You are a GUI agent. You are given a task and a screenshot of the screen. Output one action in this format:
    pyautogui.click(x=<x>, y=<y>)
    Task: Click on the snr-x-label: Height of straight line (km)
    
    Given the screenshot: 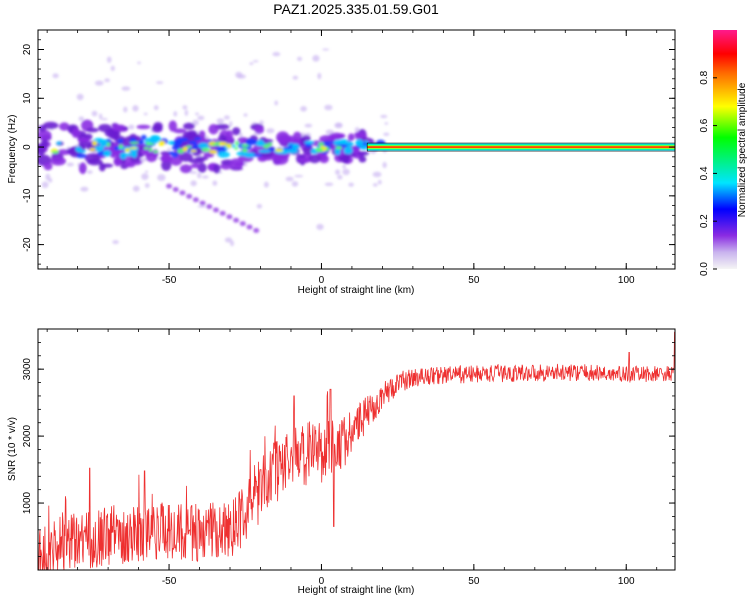 What is the action you would take?
    pyautogui.click(x=356, y=590)
    